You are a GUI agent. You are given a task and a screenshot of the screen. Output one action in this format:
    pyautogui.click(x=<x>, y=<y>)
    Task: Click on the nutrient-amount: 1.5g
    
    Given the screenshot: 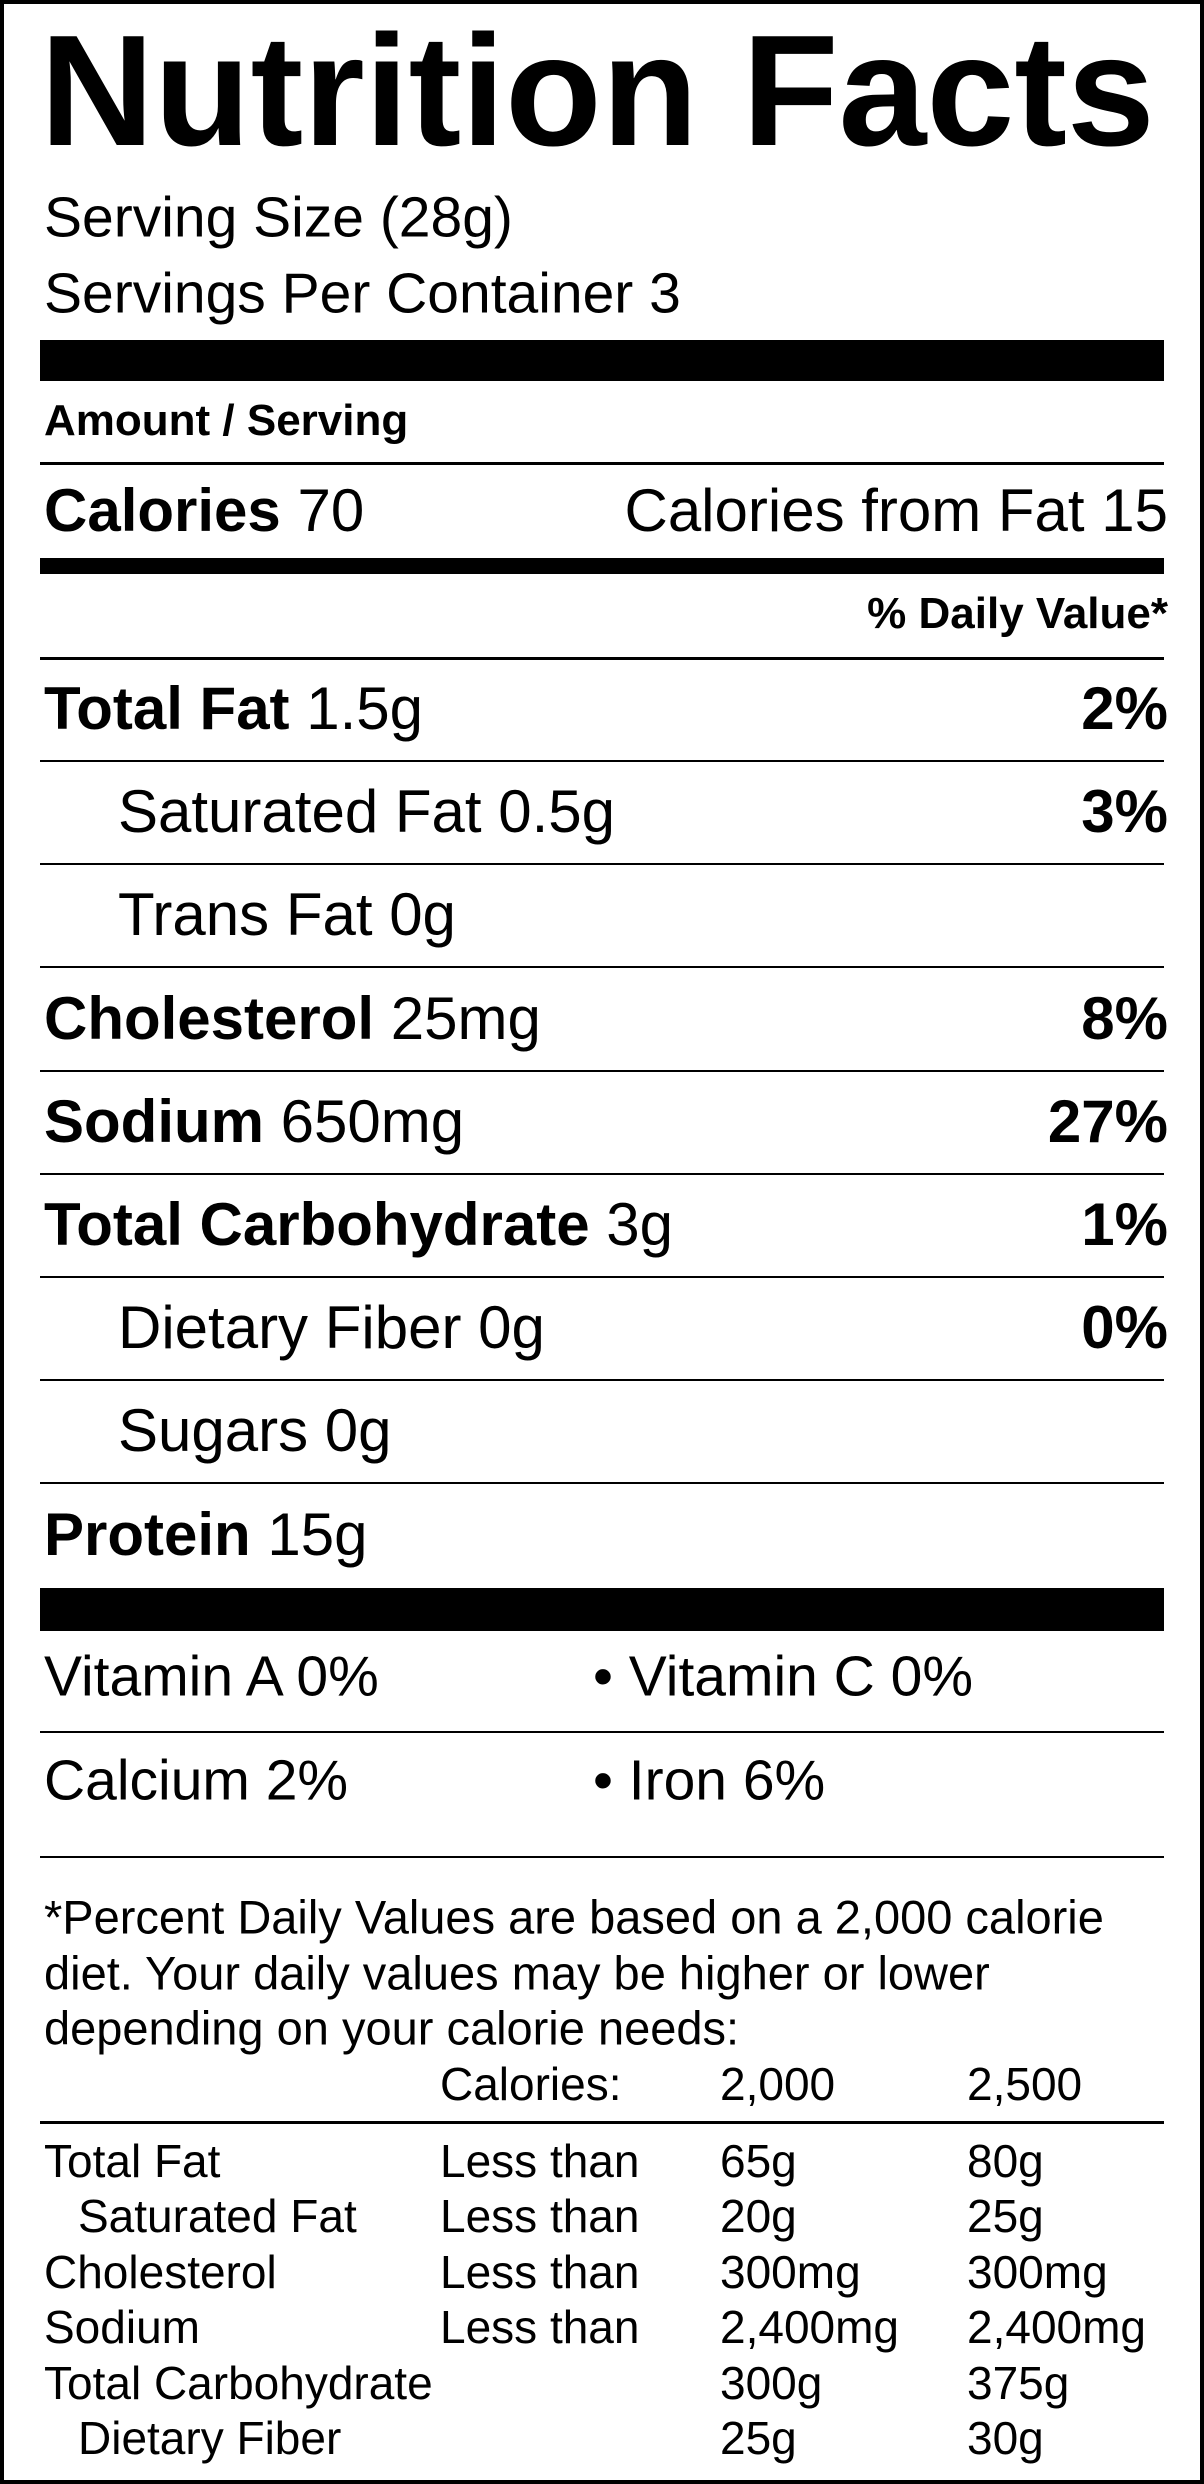 What is the action you would take?
    pyautogui.click(x=364, y=708)
    